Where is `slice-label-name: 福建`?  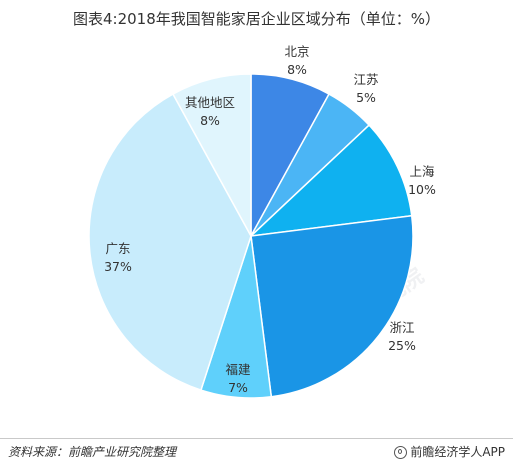
slice-label-name: 福建 is located at coordinates (238, 369).